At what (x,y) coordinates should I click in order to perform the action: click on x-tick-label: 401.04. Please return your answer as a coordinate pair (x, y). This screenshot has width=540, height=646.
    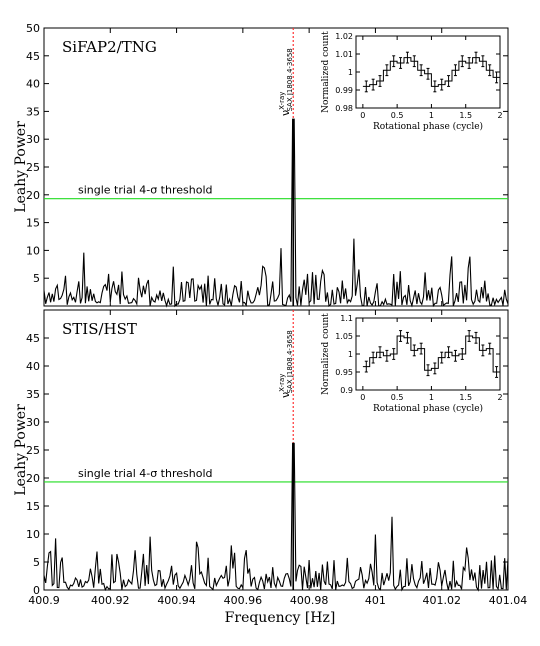
    Looking at the image, I should click on (508, 600).